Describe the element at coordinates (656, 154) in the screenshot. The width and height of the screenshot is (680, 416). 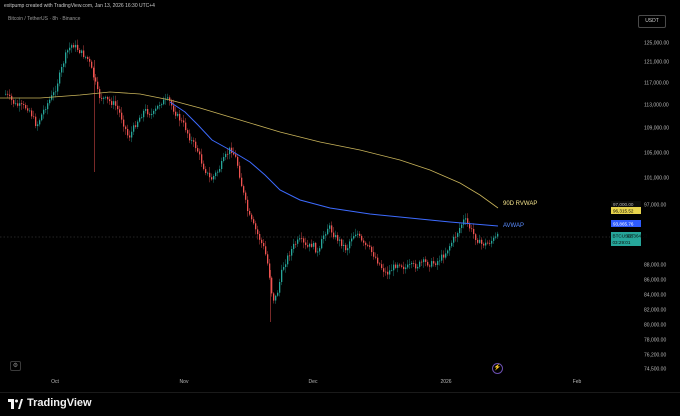
I see `price-tick-label: 105,000.00` at that location.